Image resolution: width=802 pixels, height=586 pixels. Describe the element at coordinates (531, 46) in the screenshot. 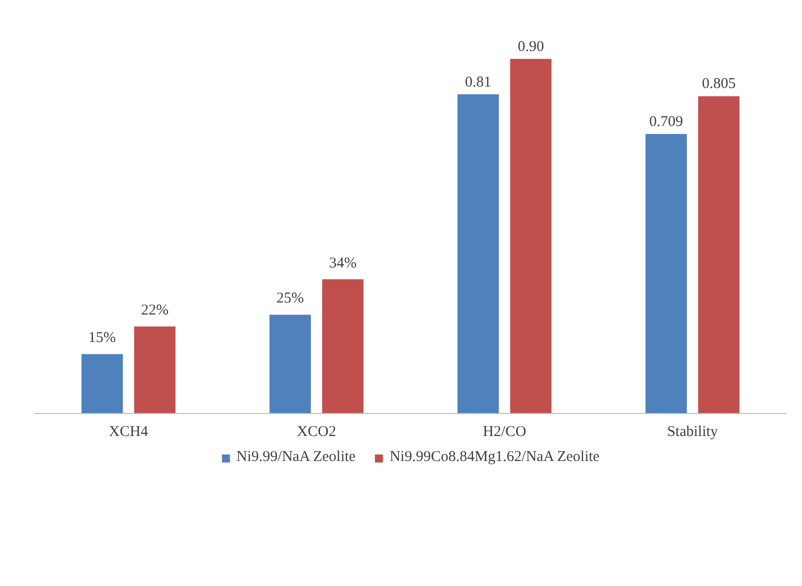

I see `data-label: 0.90` at that location.